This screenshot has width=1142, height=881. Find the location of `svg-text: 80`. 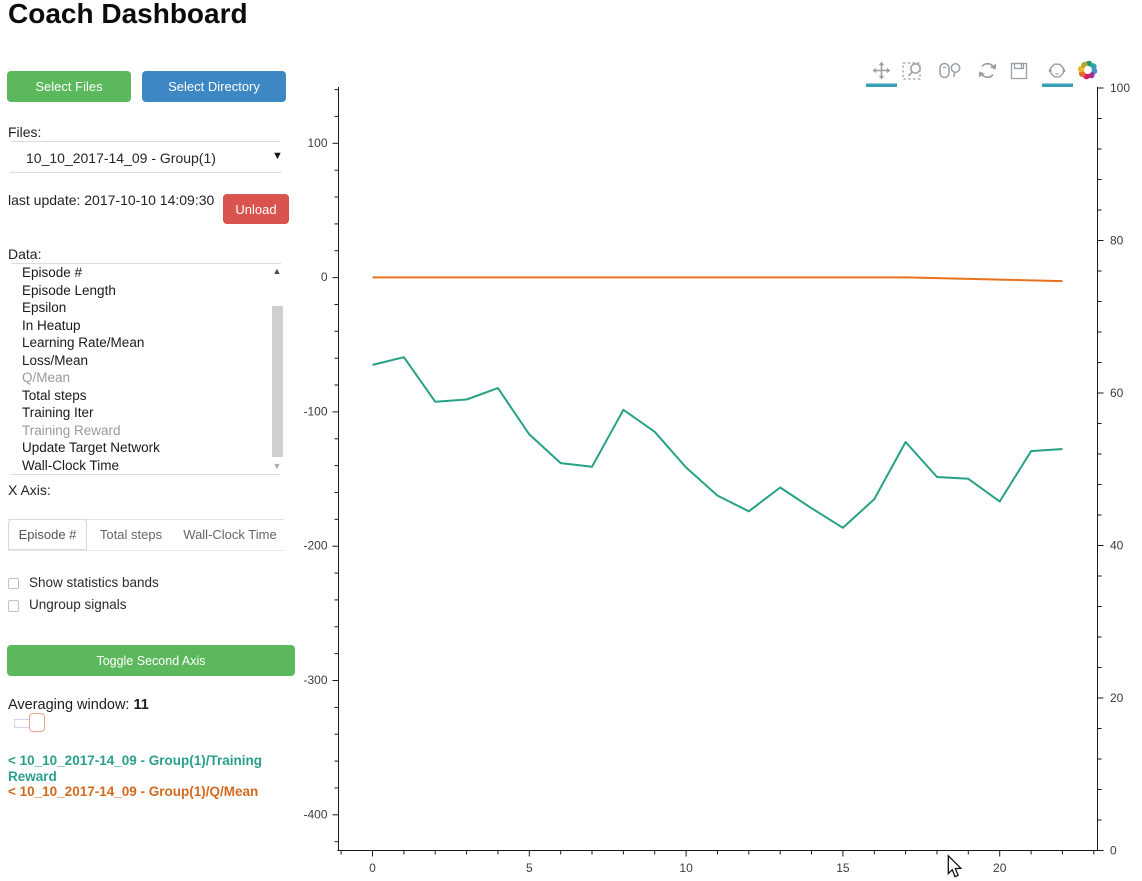

svg-text: 80 is located at coordinates (1117, 241).